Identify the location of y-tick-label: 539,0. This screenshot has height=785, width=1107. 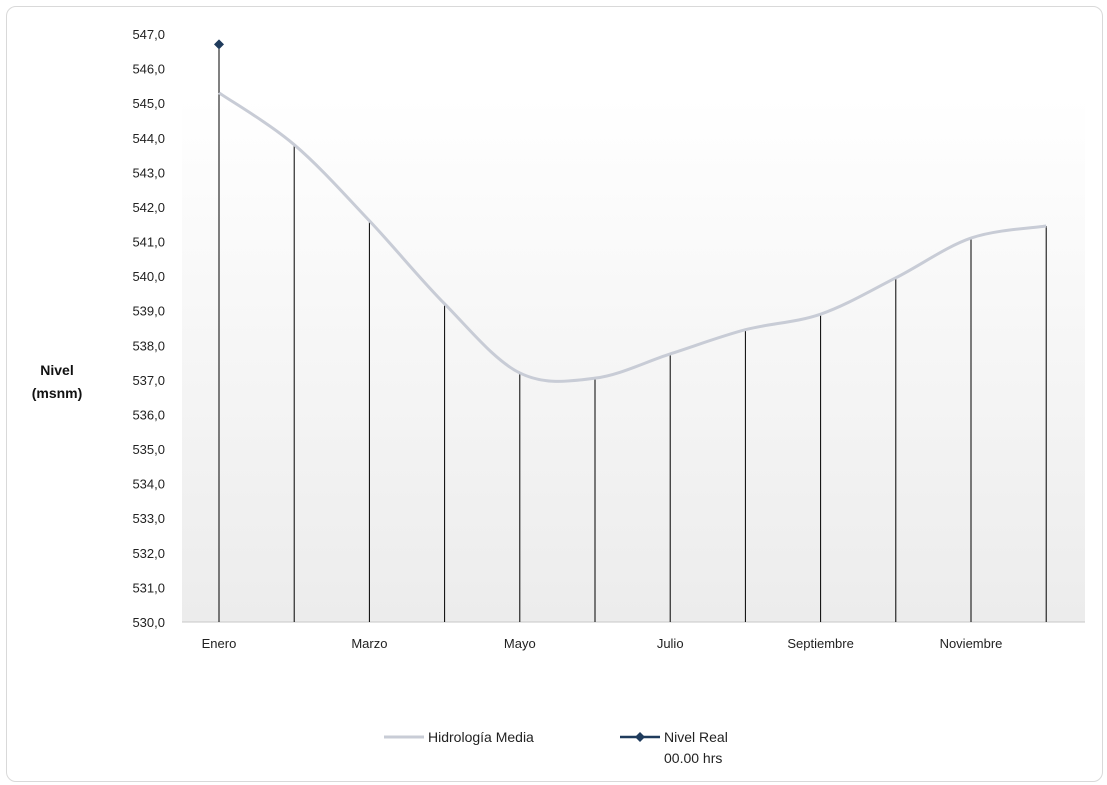
(148, 311).